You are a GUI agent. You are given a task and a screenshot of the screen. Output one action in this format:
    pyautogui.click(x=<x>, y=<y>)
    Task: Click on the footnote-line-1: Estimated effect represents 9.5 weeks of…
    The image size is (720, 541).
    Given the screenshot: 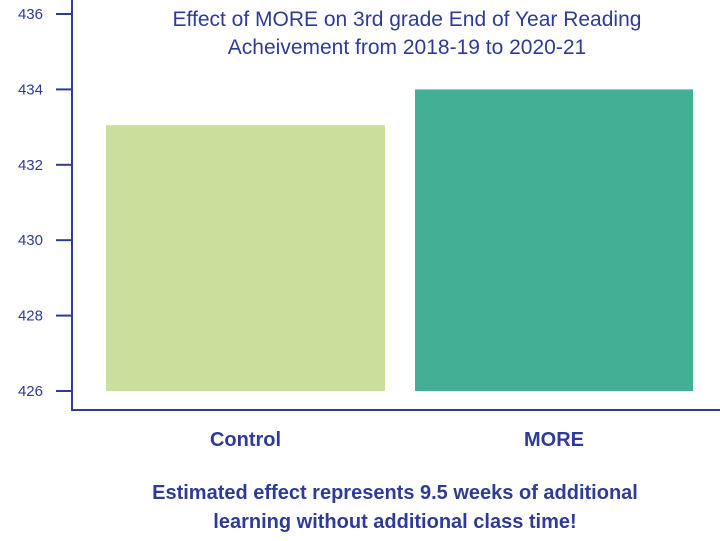 What is the action you would take?
    pyautogui.click(x=395, y=493)
    